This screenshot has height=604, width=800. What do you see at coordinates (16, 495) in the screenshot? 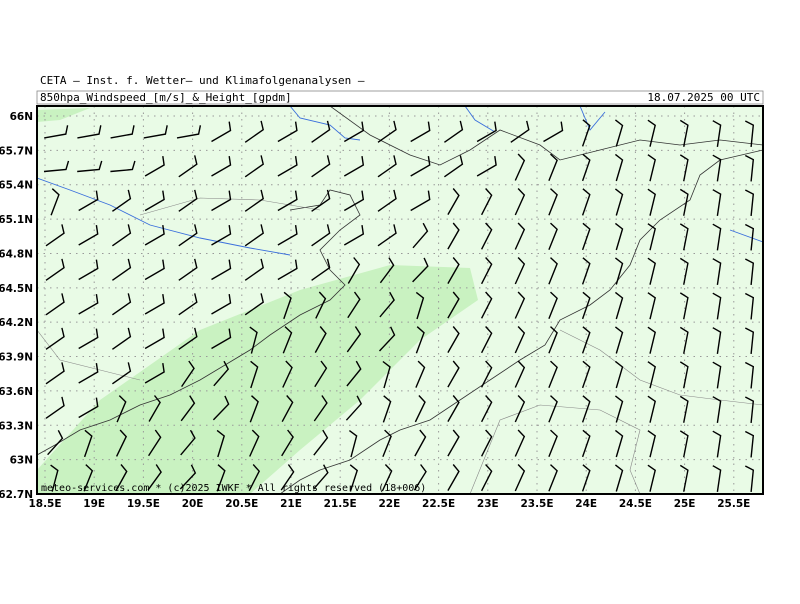
I see `y-tick-label: 62.7N` at bounding box center [16, 495].